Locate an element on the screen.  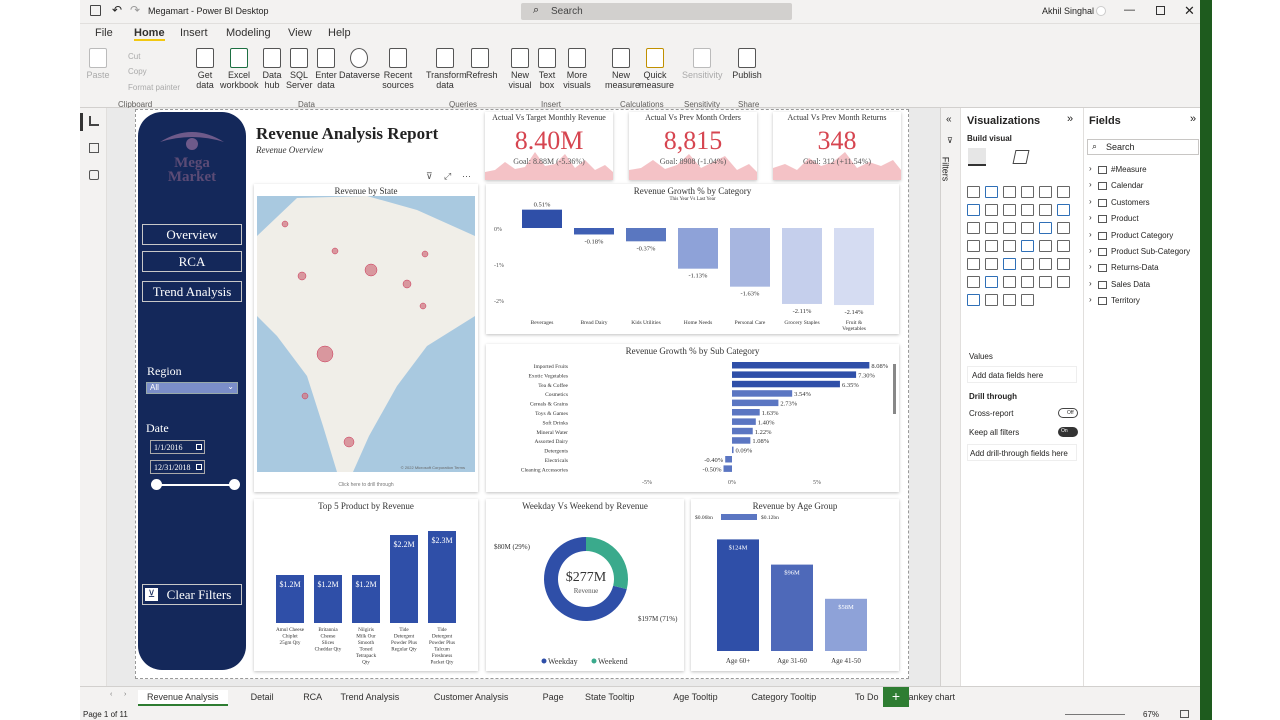
keep-filters-toggle: On is located at coordinates (1068, 432).